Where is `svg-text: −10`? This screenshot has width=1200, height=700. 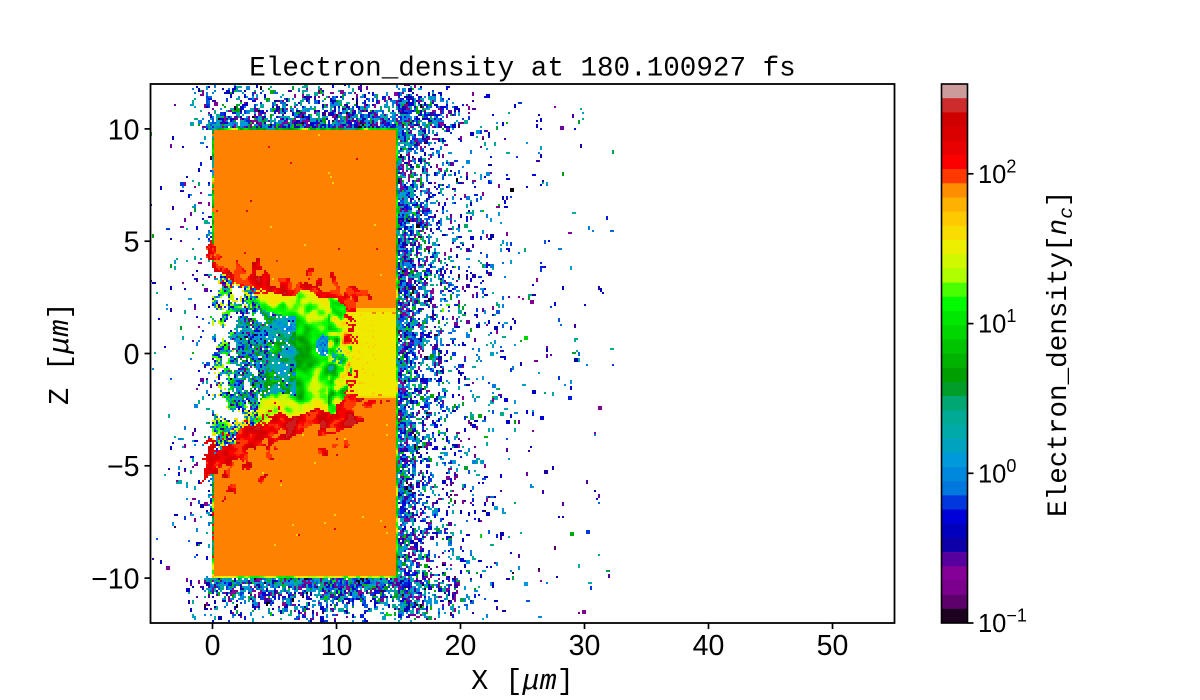
svg-text: −10 is located at coordinates (115, 580).